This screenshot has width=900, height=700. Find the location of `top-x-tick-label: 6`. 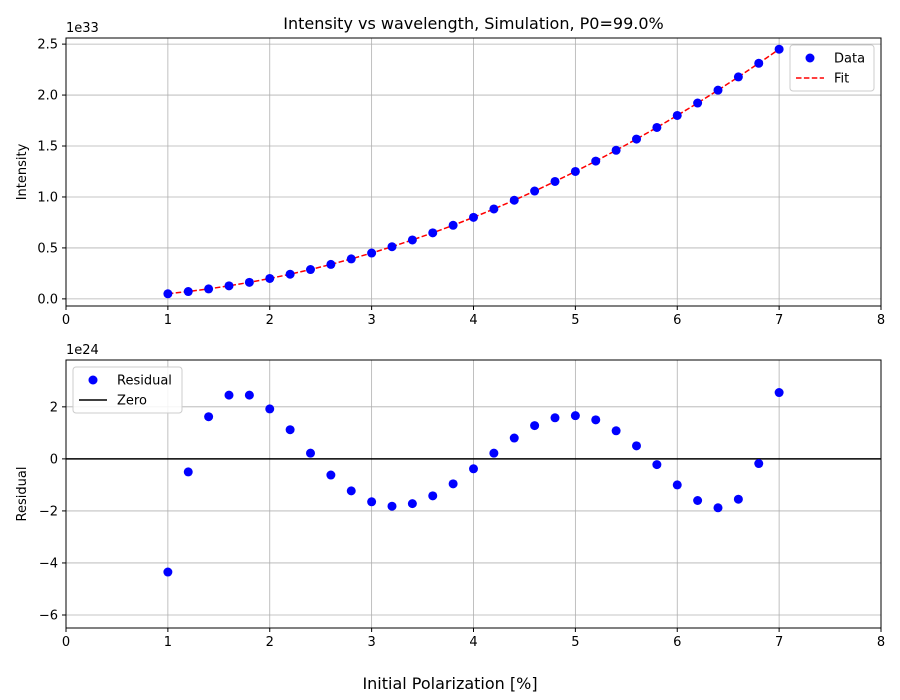

top-x-tick-label: 6 is located at coordinates (677, 320).